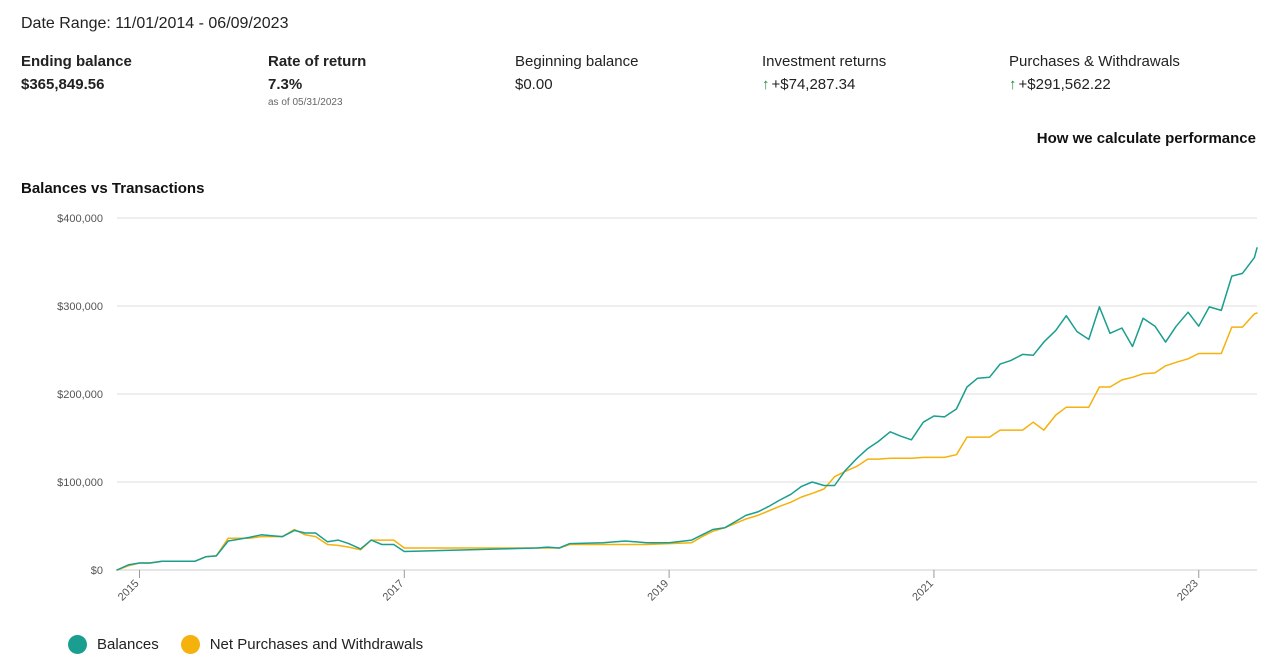 The height and width of the screenshot is (671, 1280). Describe the element at coordinates (190, 644) in the screenshot. I see `legend-dot-net` at that location.